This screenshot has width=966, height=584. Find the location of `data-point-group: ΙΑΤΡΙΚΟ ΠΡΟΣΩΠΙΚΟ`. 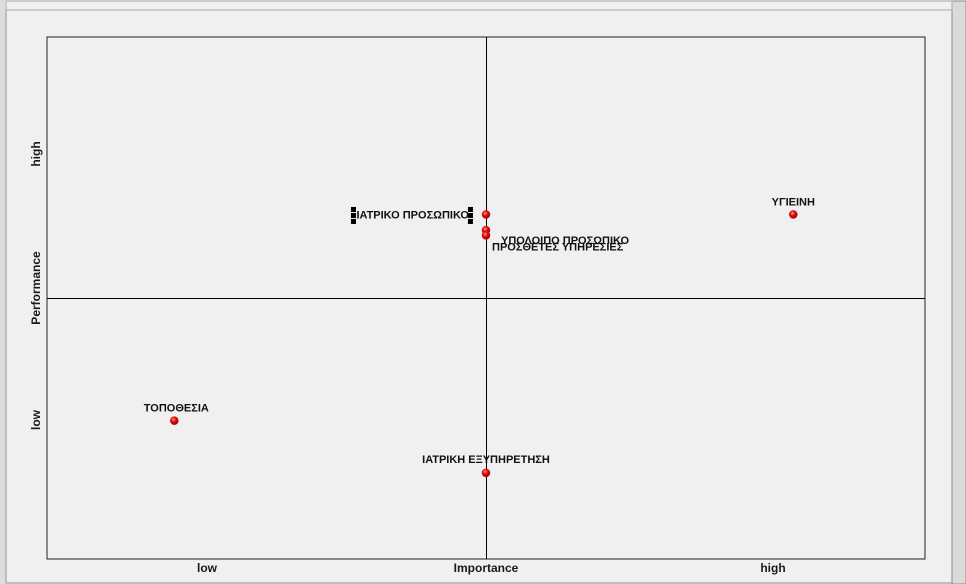

data-point-group: ΙΑΤΡΙΚΟ ΠΡΟΣΩΠΙΚΟ is located at coordinates (420, 215).